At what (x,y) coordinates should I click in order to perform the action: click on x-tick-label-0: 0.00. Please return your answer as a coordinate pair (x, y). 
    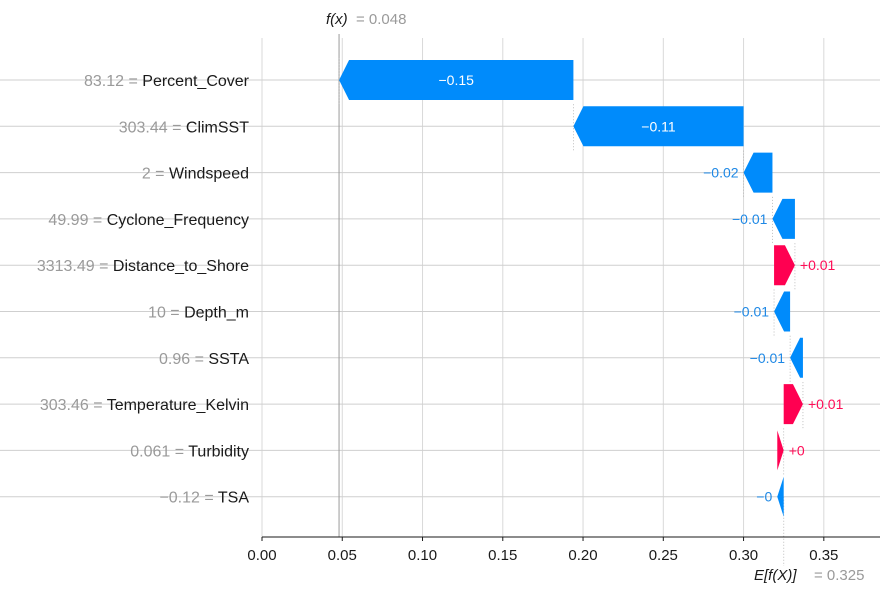
    Looking at the image, I should click on (261, 555).